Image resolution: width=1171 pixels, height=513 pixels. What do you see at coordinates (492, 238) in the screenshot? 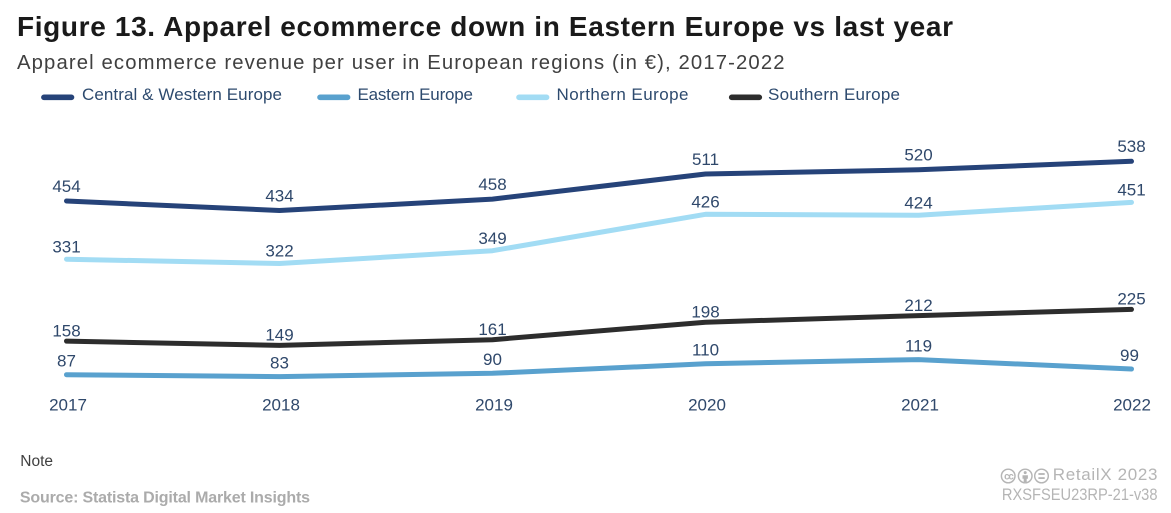
I see `svg-text: 349` at bounding box center [492, 238].